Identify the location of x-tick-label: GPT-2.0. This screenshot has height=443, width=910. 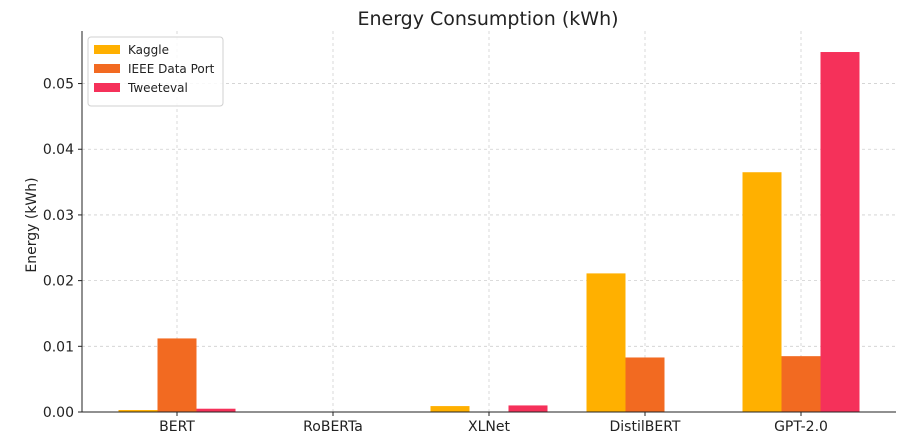
(801, 427).